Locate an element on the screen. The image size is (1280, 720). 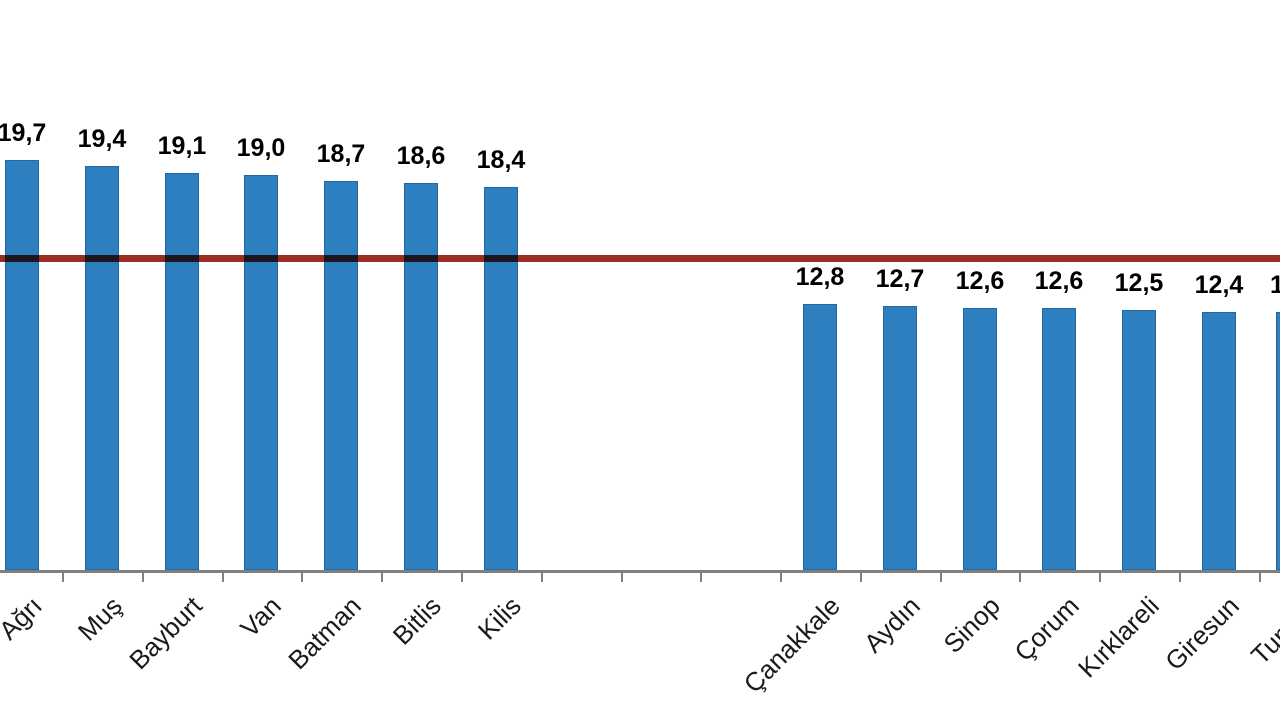
bar-value-label: 12,5 is located at coordinates (1139, 283).